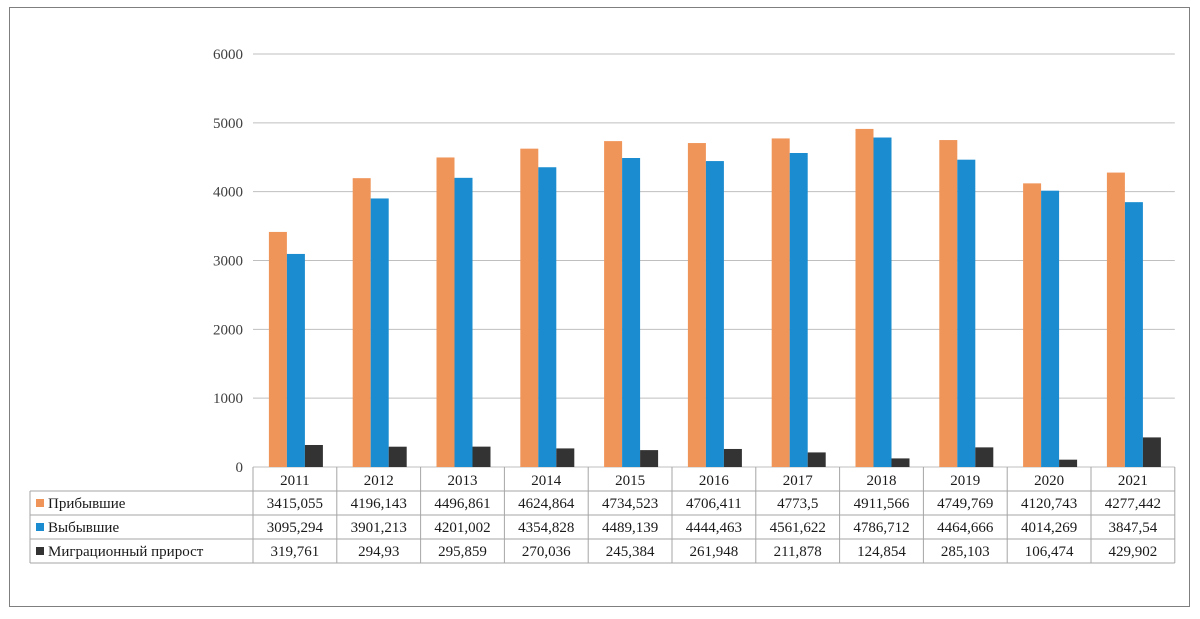  What do you see at coordinates (630, 552) in the screenshot?
I see `data-cell: 245,384` at bounding box center [630, 552].